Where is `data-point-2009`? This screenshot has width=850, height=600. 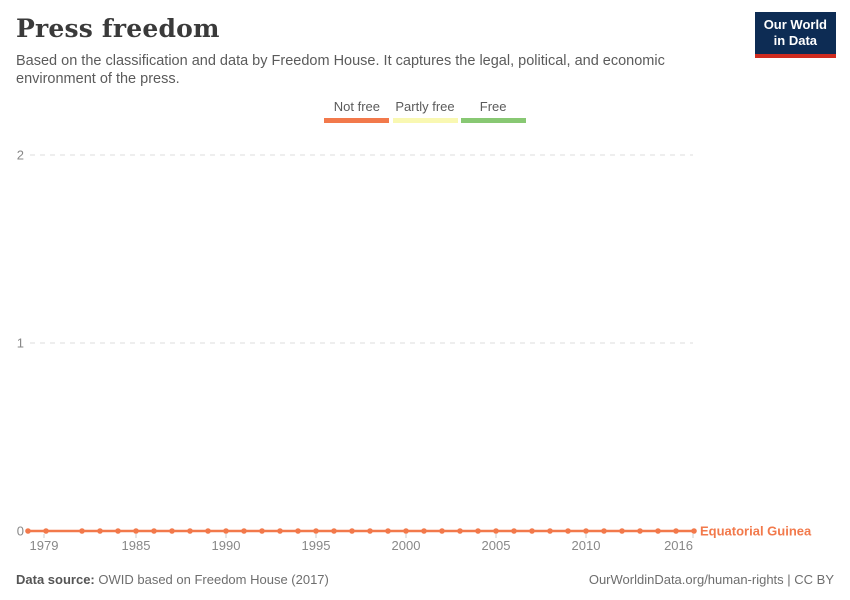 data-point-2009 is located at coordinates (568, 531).